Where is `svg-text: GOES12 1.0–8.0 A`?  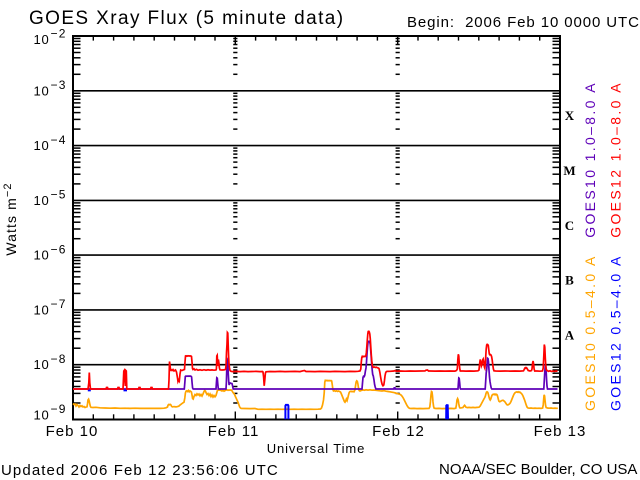
svg-text: GOES12 1.0–8.0 A is located at coordinates (616, 159).